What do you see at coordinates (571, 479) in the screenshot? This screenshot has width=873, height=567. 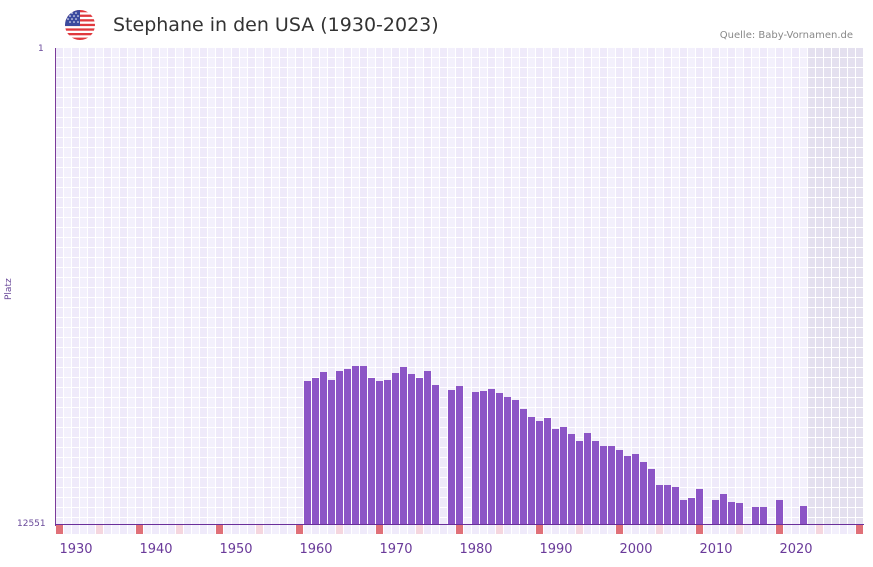 I see `bar-1992` at bounding box center [571, 479].